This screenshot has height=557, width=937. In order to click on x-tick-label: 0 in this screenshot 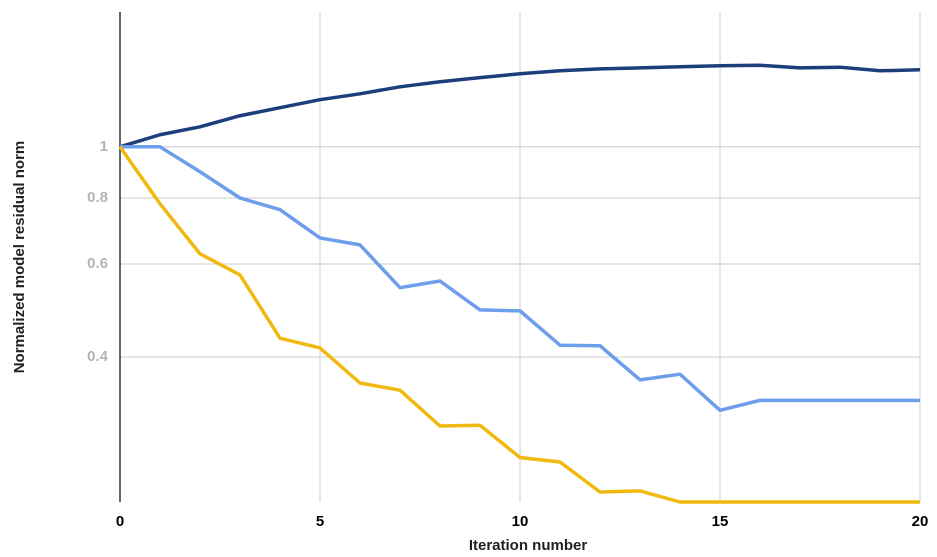, I will do `click(120, 521)`.